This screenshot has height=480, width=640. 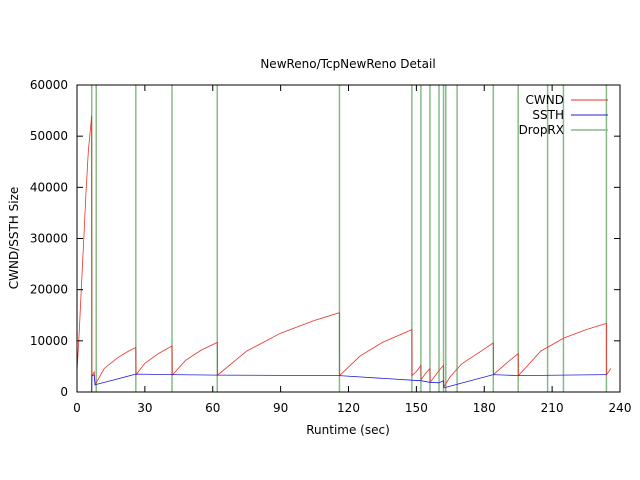 I want to click on ssth-series-line, so click(x=349, y=383).